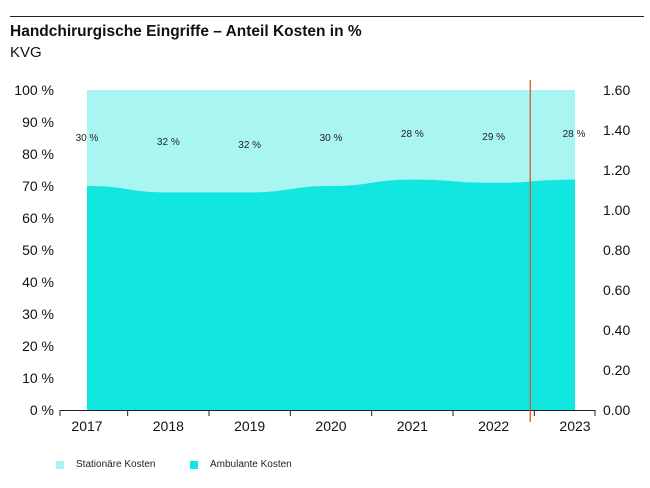  What do you see at coordinates (38, 186) in the screenshot?
I see `y-left-tick-label: 70 %` at bounding box center [38, 186].